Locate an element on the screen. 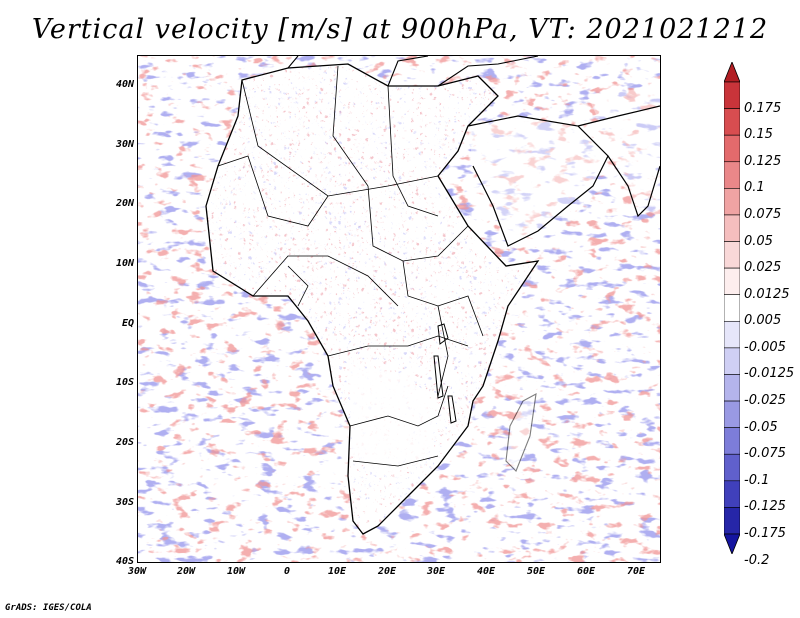 This screenshot has width=800, height=618. colorbar-label: 0.1 is located at coordinates (754, 188).